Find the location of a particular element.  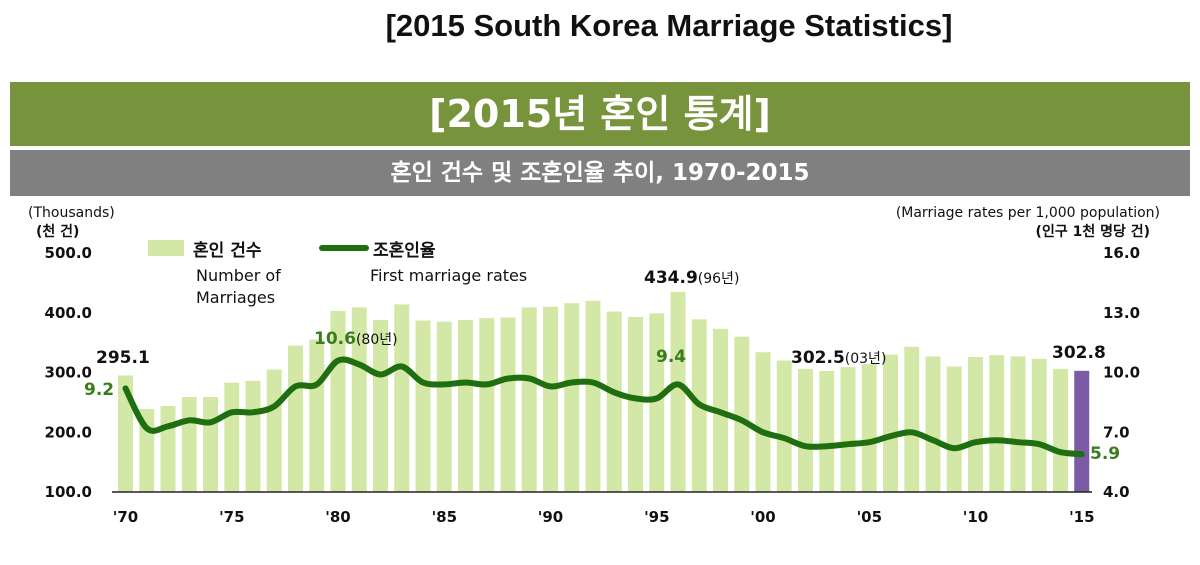

line-series-layer is located at coordinates (603, 407).